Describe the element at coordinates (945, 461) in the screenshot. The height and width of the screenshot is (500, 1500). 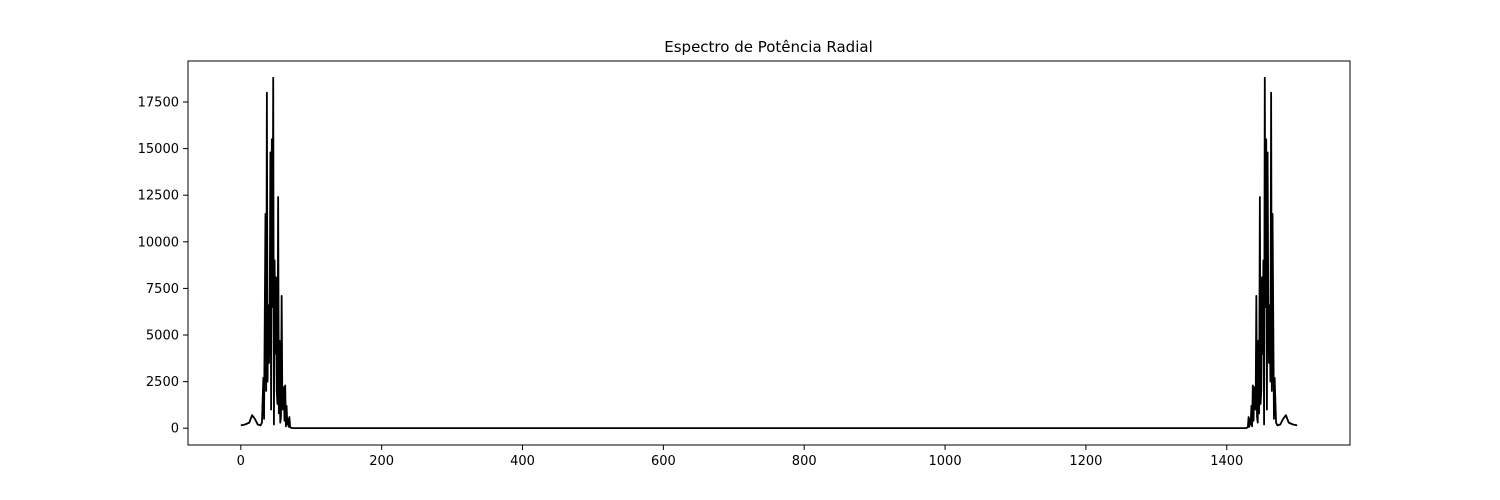
I see `x-tick-label: 1000` at that location.